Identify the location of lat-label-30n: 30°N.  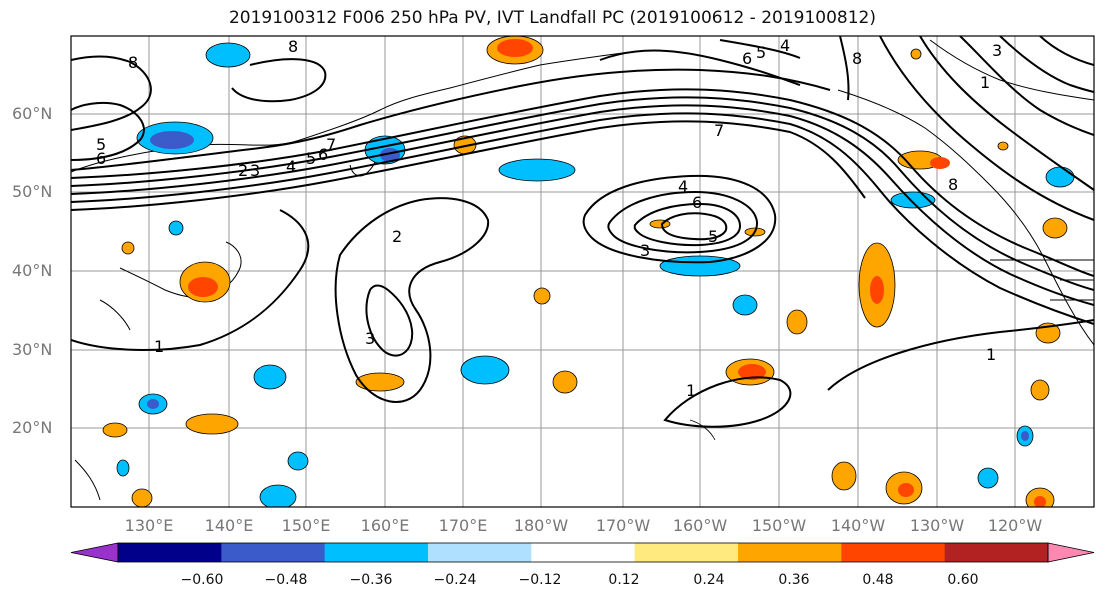
(32, 349).